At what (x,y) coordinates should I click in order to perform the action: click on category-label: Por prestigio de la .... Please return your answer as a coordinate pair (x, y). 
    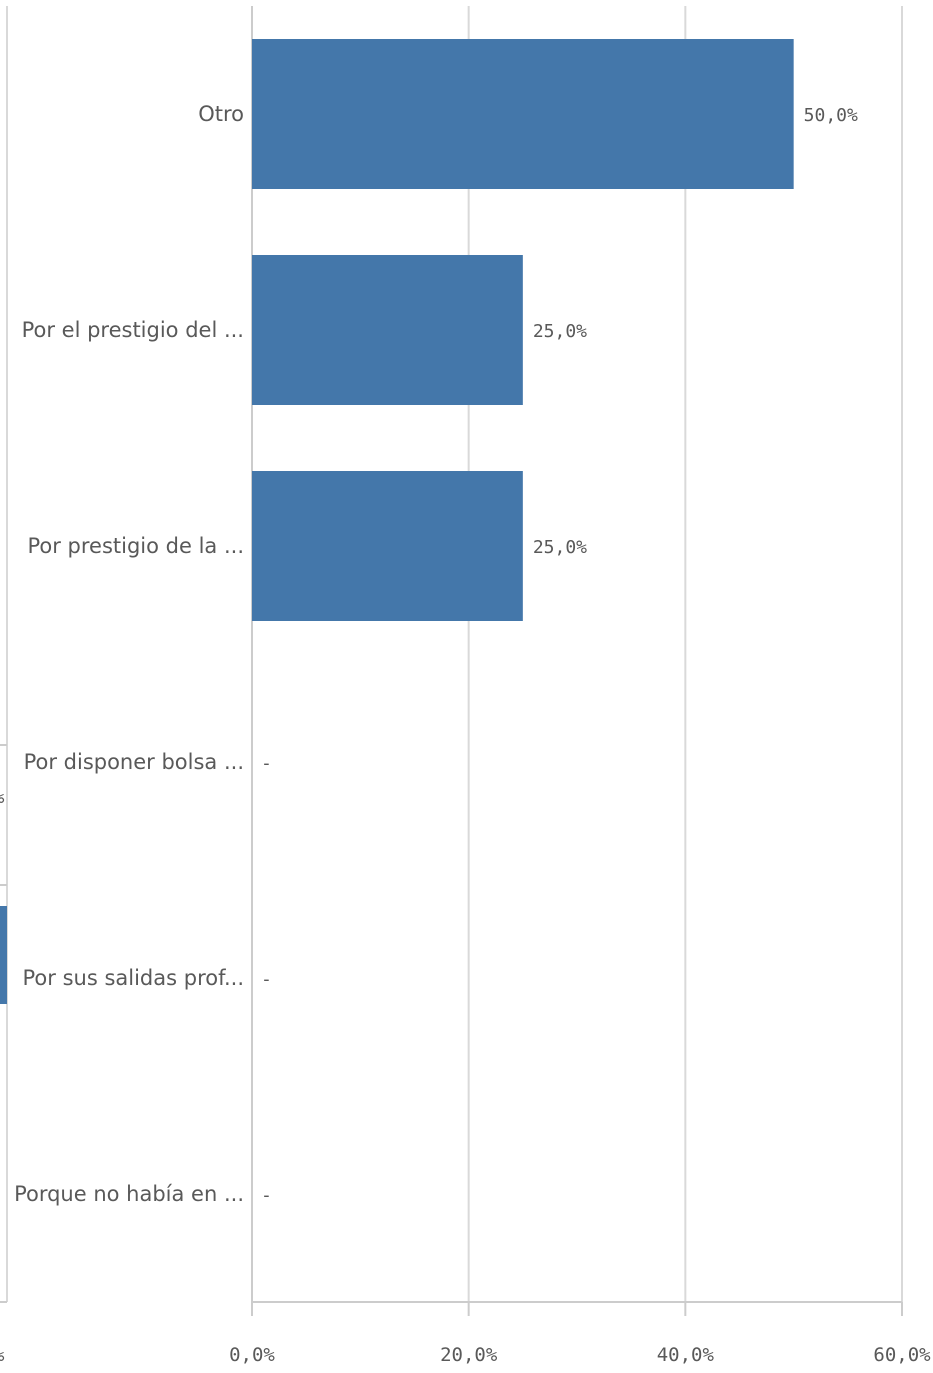
    Looking at the image, I should click on (135, 546).